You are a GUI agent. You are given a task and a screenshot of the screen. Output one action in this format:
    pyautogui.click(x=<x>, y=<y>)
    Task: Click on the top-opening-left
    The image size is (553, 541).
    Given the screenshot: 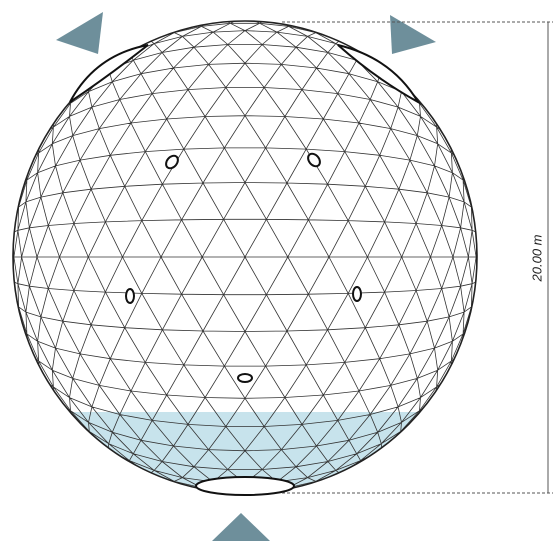 What is the action you would take?
    pyautogui.click(x=109, y=73)
    